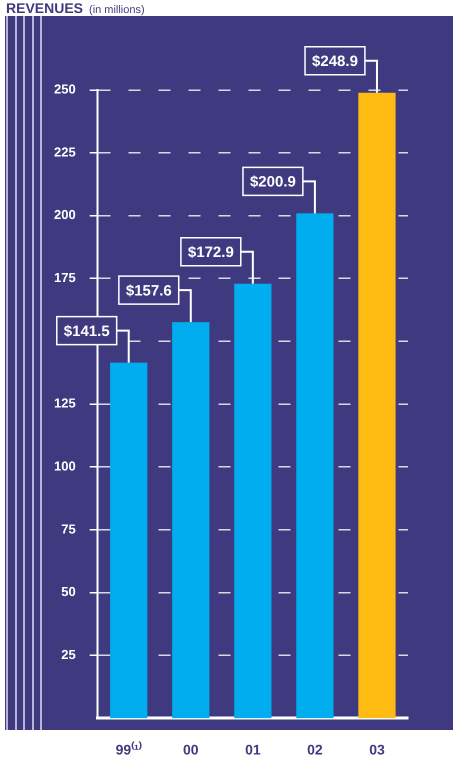 Image resolution: width=453 pixels, height=783 pixels. Describe the element at coordinates (273, 182) in the screenshot. I see `data-label: $200.9` at that location.